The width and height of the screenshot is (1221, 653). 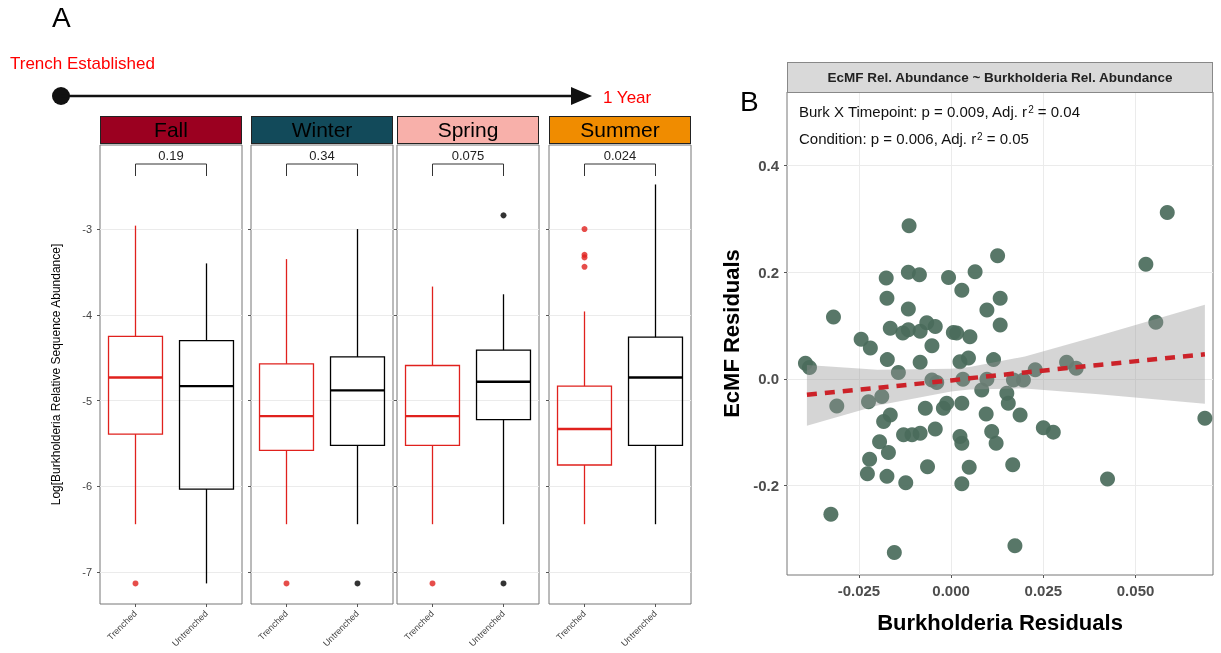 I want to click on x-tick-label: 0.000, so click(x=951, y=590).